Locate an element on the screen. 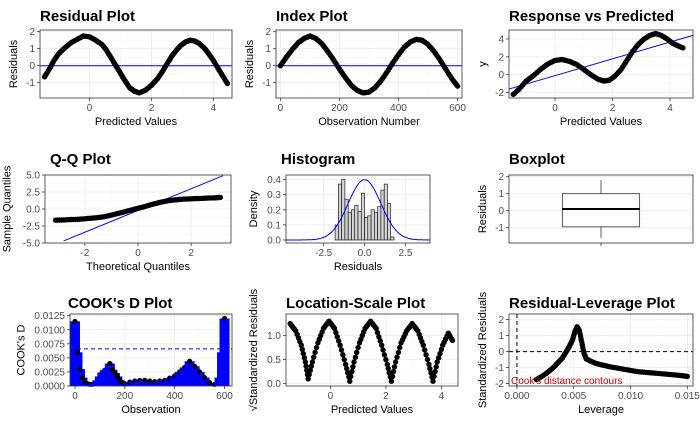 The image size is (700, 437). index-title: Index Plot is located at coordinates (312, 16).